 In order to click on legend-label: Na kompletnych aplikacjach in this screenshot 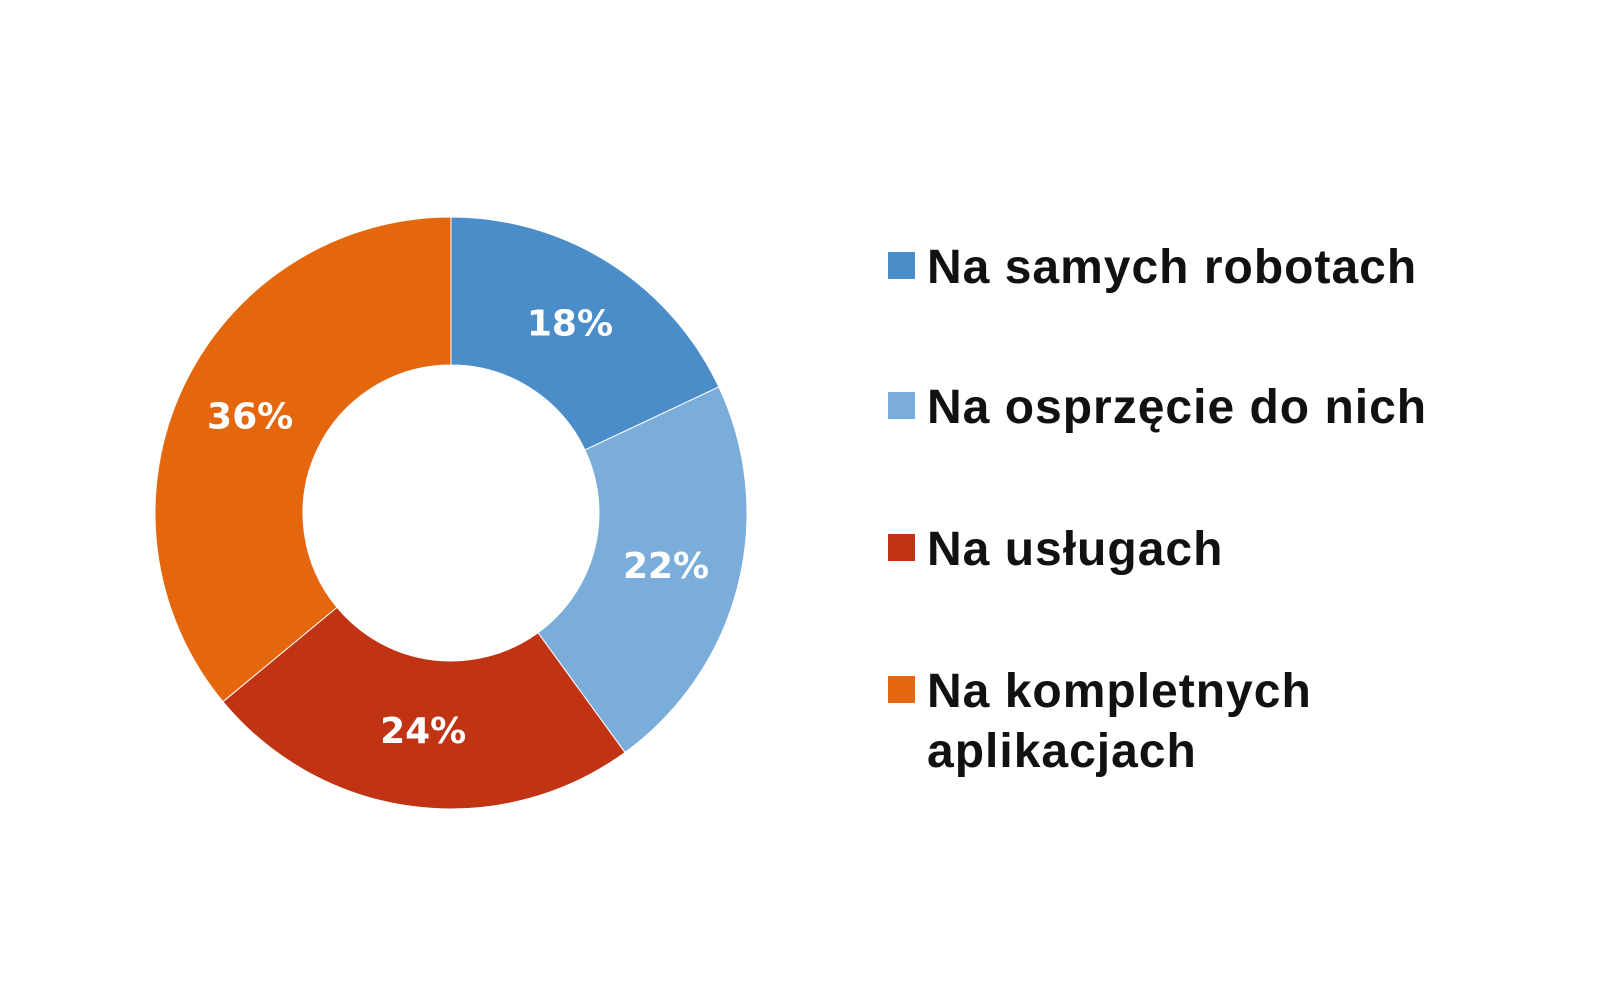, I will do `click(1119, 721)`.